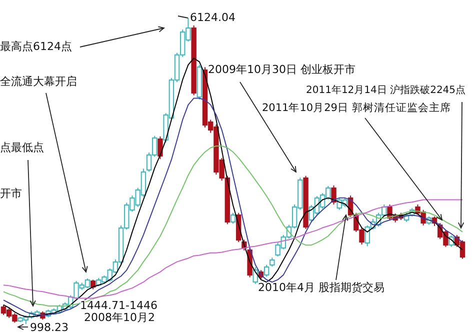  I want to click on annotation: 最高点6124点, so click(36, 46).